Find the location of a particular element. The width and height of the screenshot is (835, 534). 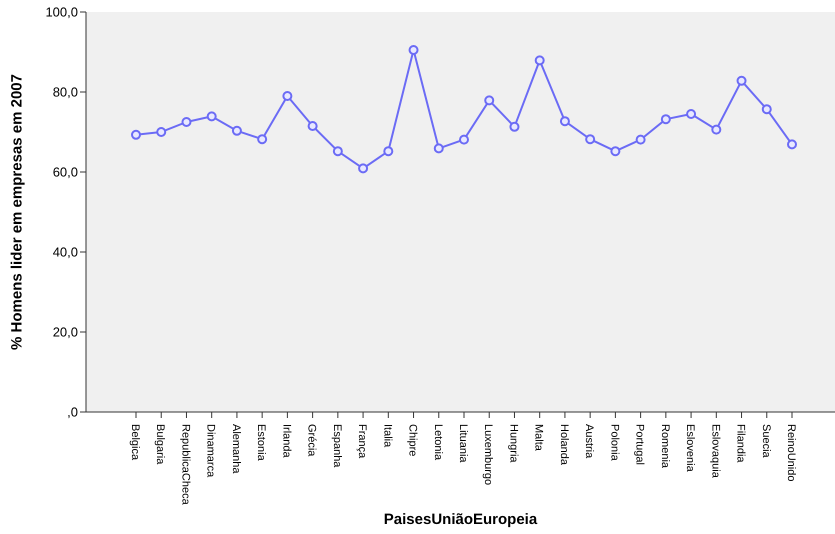

y-tick-label: 100,0 is located at coordinates (61, 12).